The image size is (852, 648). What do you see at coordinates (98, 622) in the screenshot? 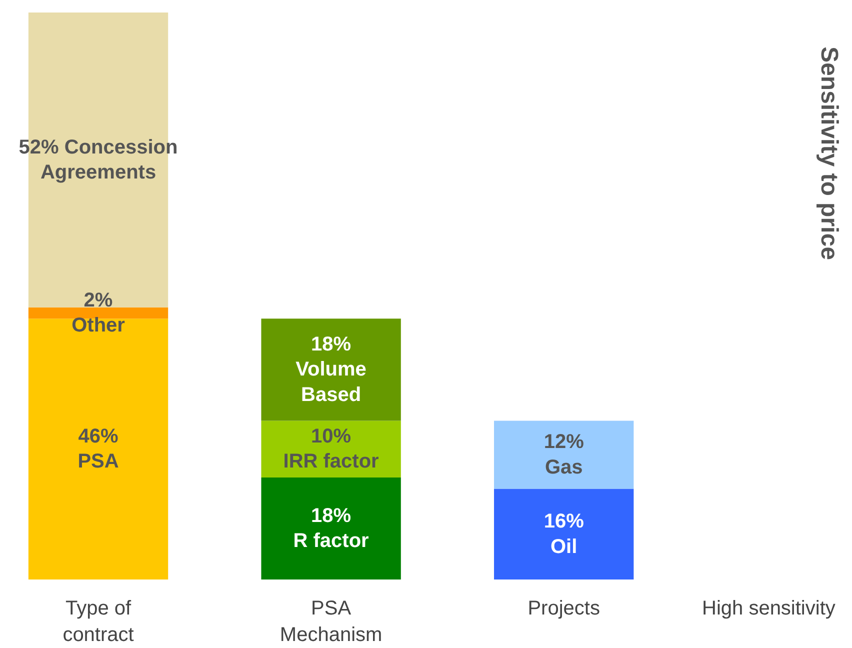
I see `x-tick-label: Type of contract` at bounding box center [98, 622].